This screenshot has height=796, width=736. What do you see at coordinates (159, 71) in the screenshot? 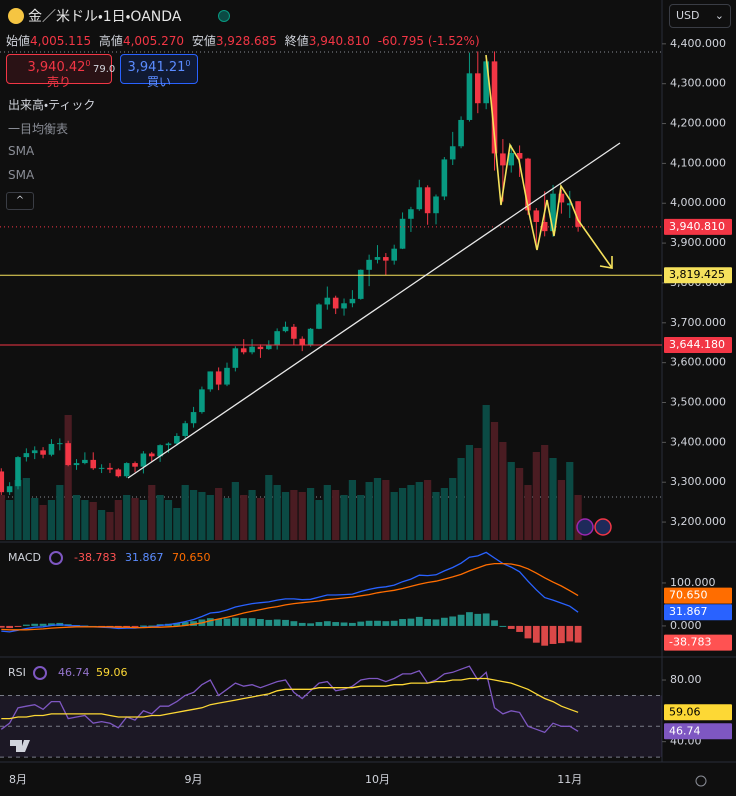
I see `buy-button: 3,941.210 買い` at bounding box center [159, 71].